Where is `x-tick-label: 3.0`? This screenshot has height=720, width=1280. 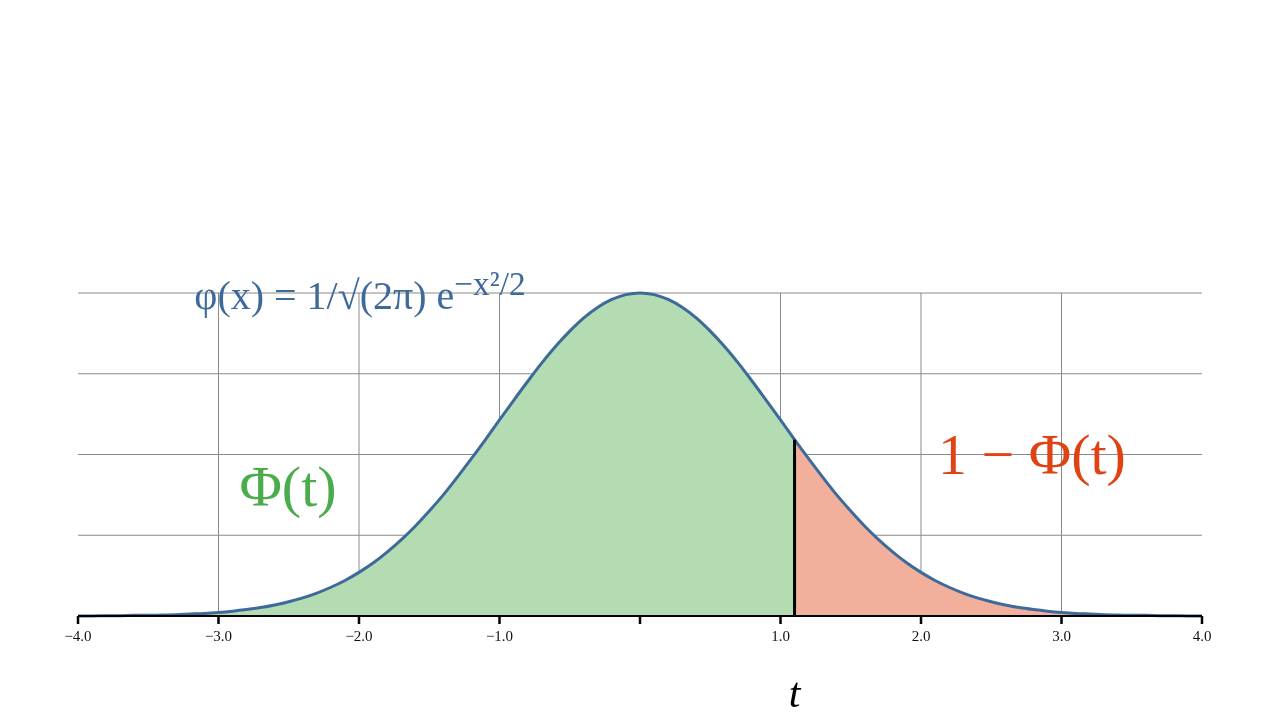
x-tick-label: 3.0 is located at coordinates (1061, 635).